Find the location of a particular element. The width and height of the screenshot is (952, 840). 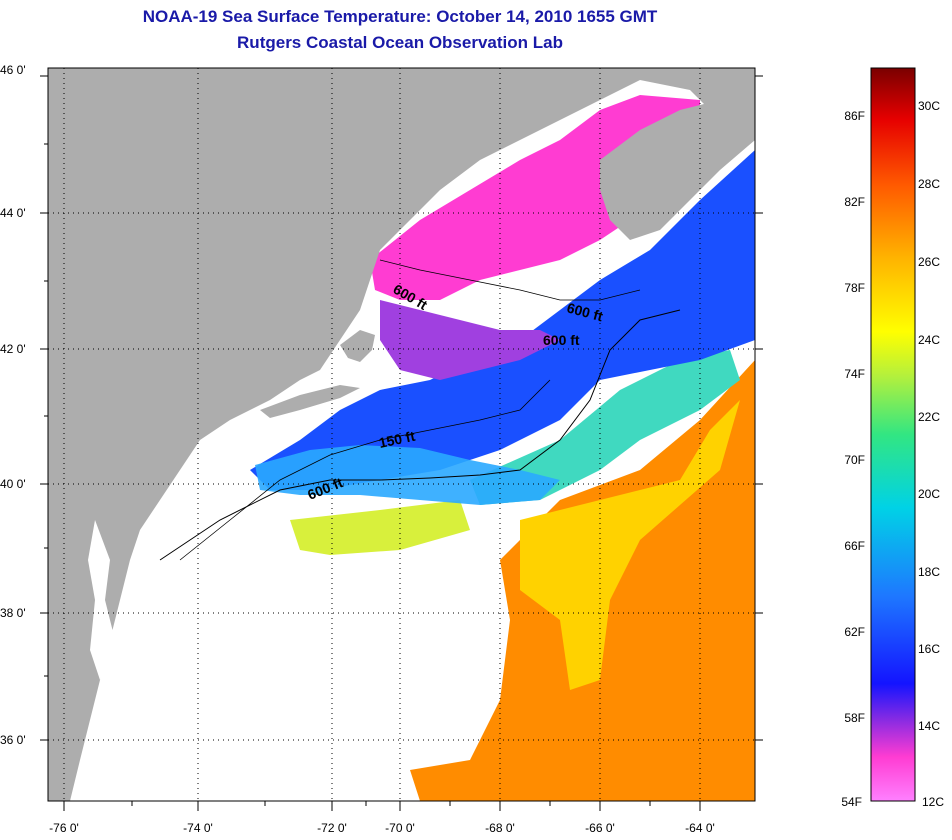

inland-water-delaware-bay is located at coordinates (167, 535).